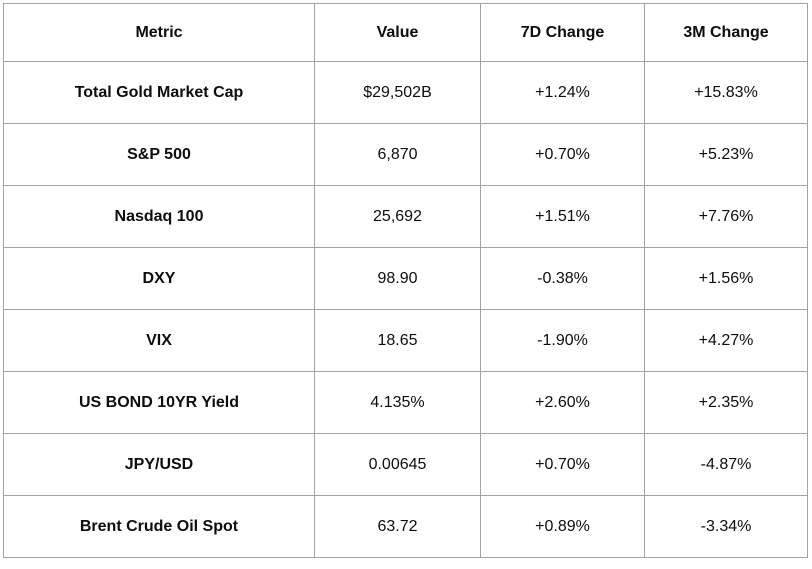 The width and height of the screenshot is (812, 569). I want to click on change-3m-cell: -3.34%, so click(726, 526).